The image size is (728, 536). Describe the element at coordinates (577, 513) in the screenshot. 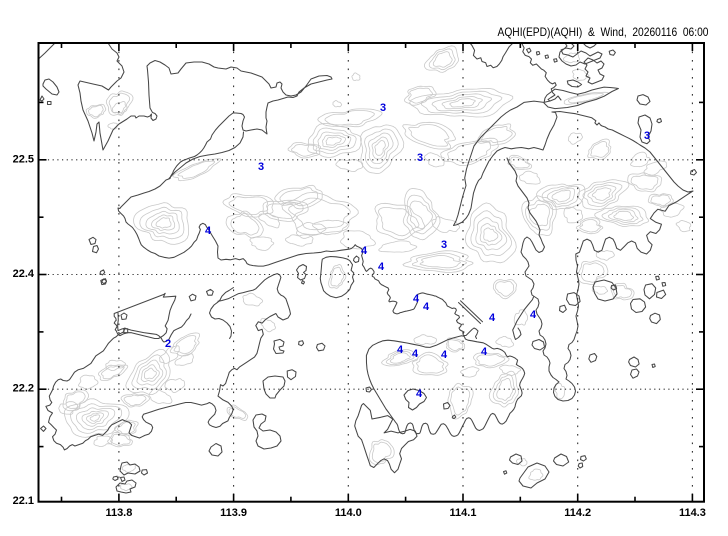

I see `svg-text: 114.2` at that location.